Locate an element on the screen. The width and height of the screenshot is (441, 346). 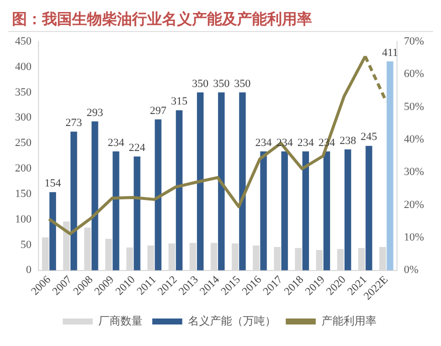
y-tick-label: 350 is located at coordinates (23, 92).